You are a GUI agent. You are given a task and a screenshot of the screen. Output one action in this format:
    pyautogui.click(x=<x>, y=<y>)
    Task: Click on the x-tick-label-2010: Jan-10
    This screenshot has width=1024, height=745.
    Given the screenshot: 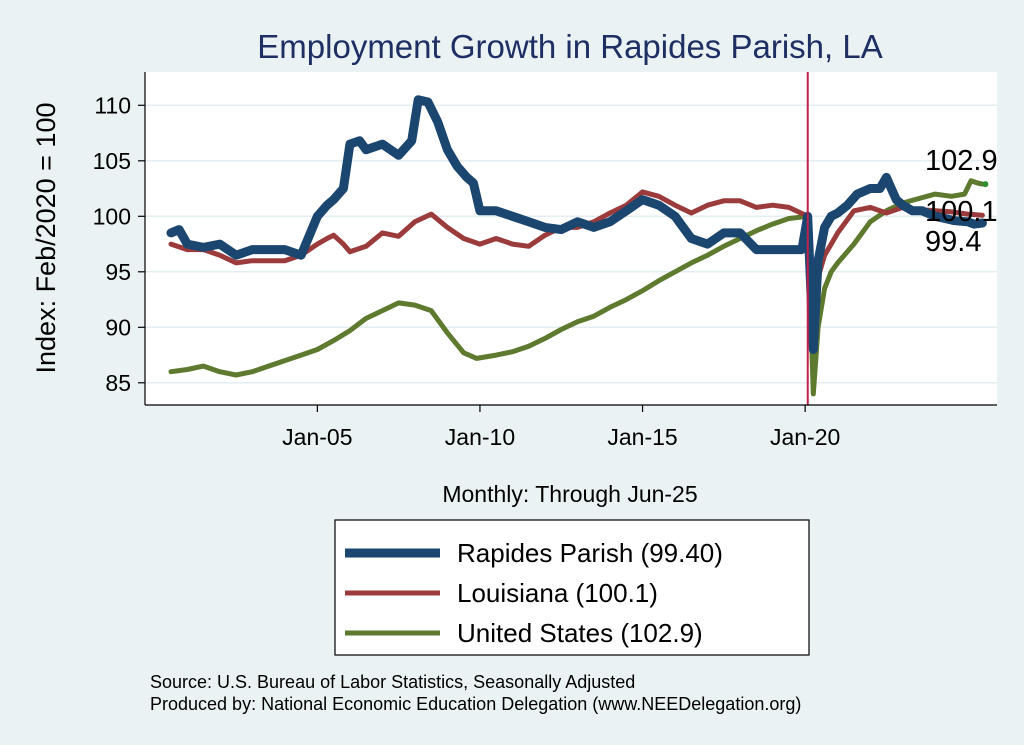 What is the action you would take?
    pyautogui.click(x=480, y=437)
    